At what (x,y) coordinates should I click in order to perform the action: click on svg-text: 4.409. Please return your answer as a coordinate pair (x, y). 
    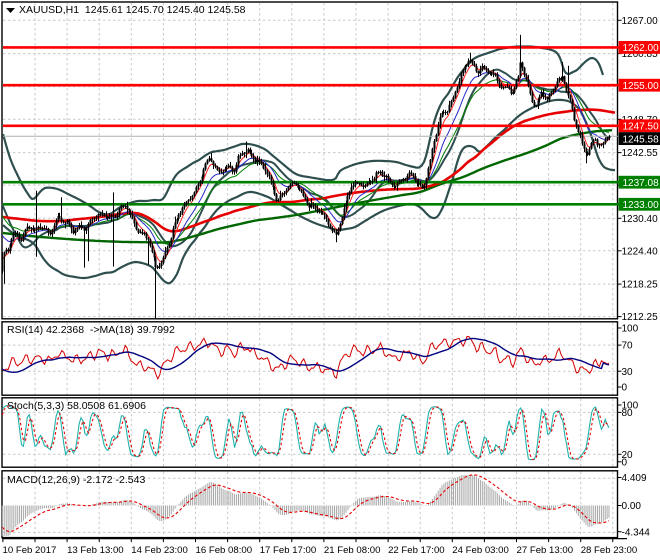
    Looking at the image, I should click on (634, 478).